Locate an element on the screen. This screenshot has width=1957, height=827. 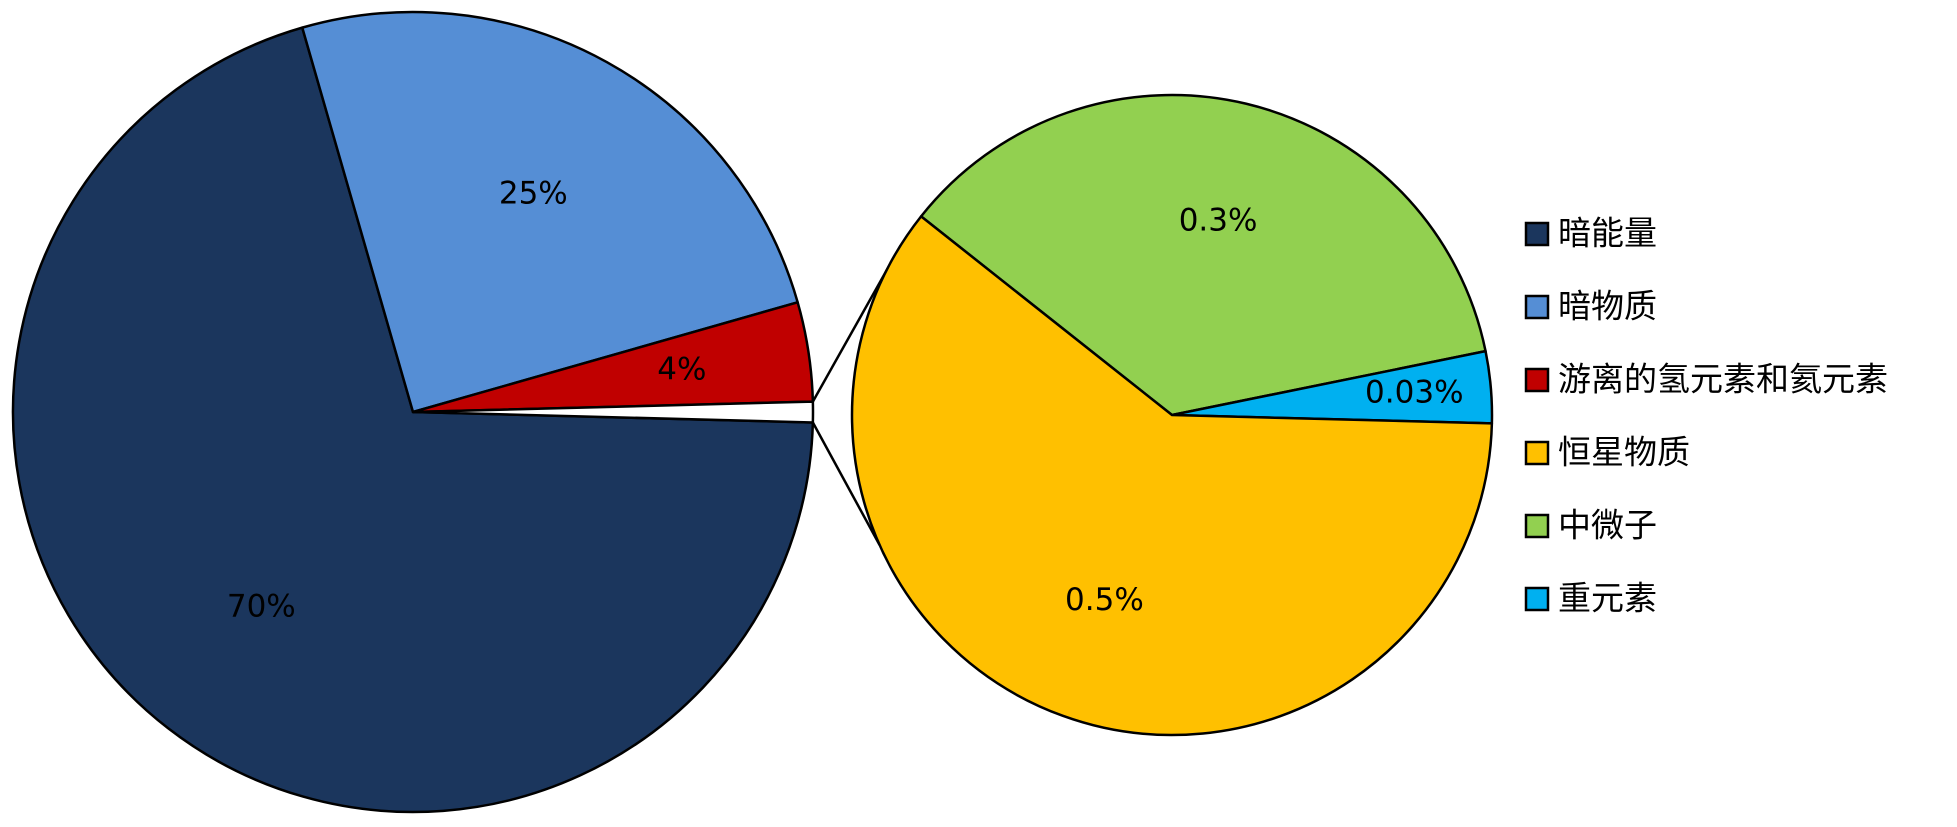
secondary-label-stellar_matter: 0.5% is located at coordinates (1104, 600).